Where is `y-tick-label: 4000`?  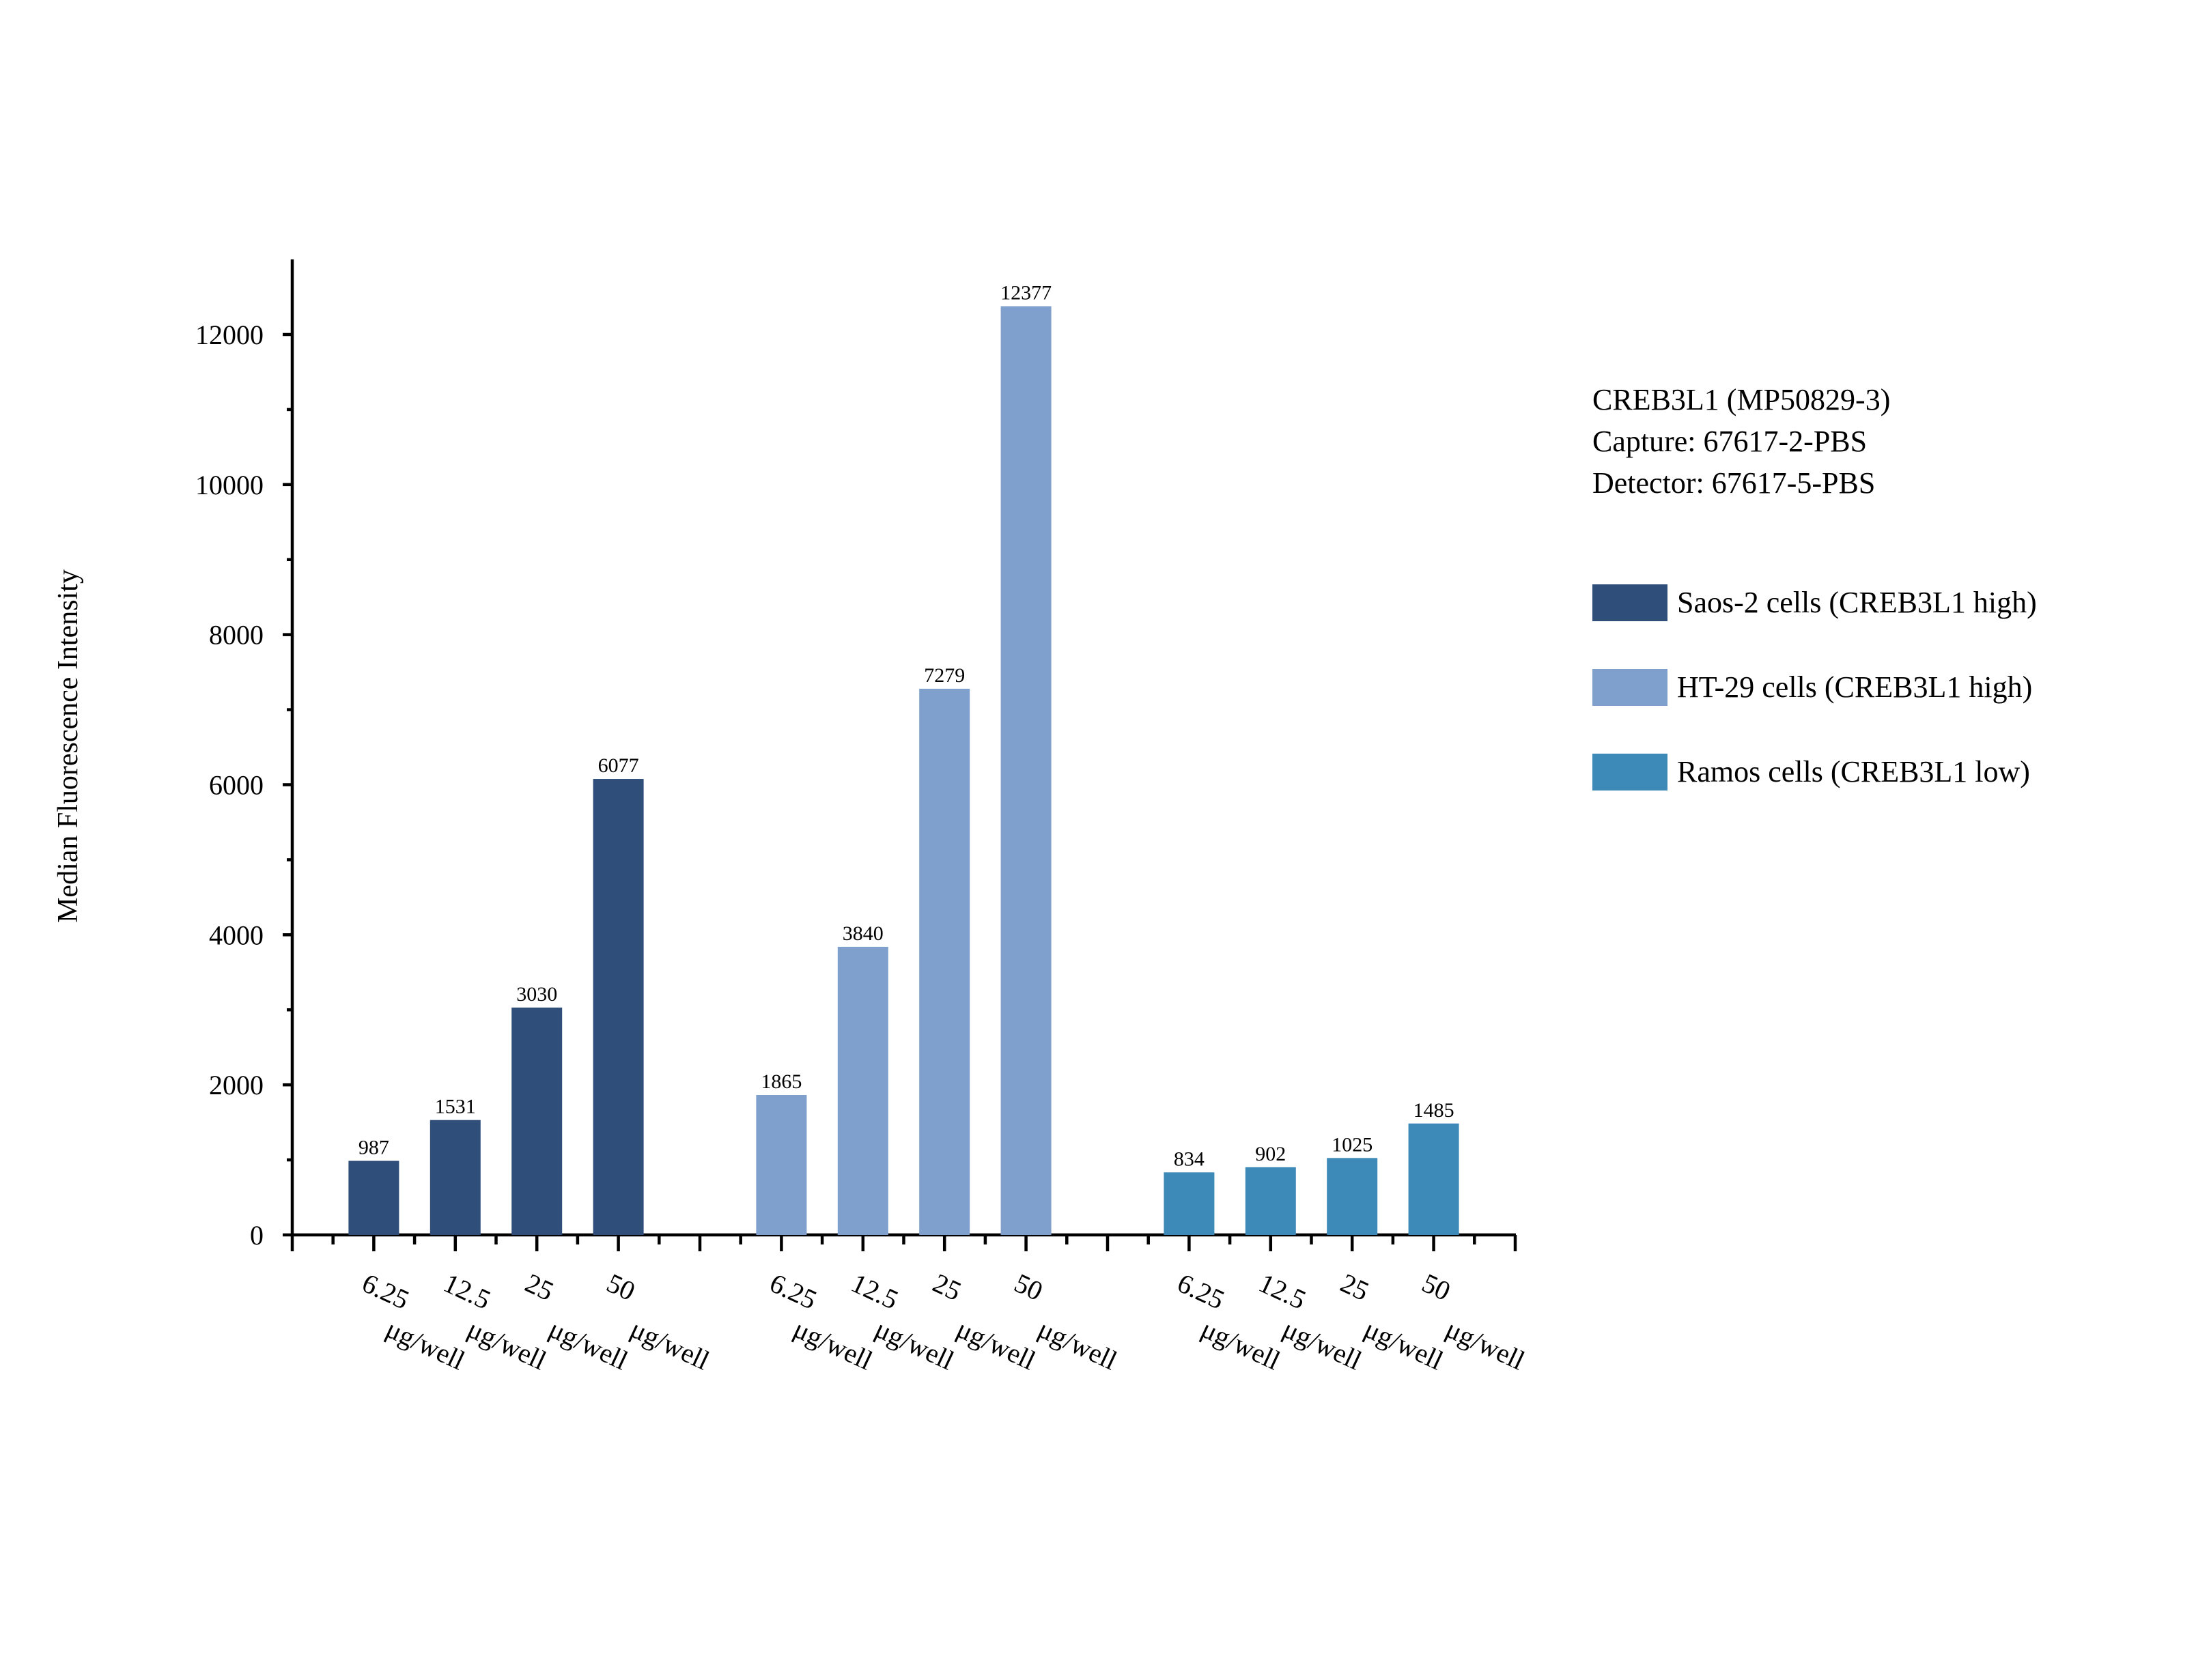 y-tick-label: 4000 is located at coordinates (237, 935).